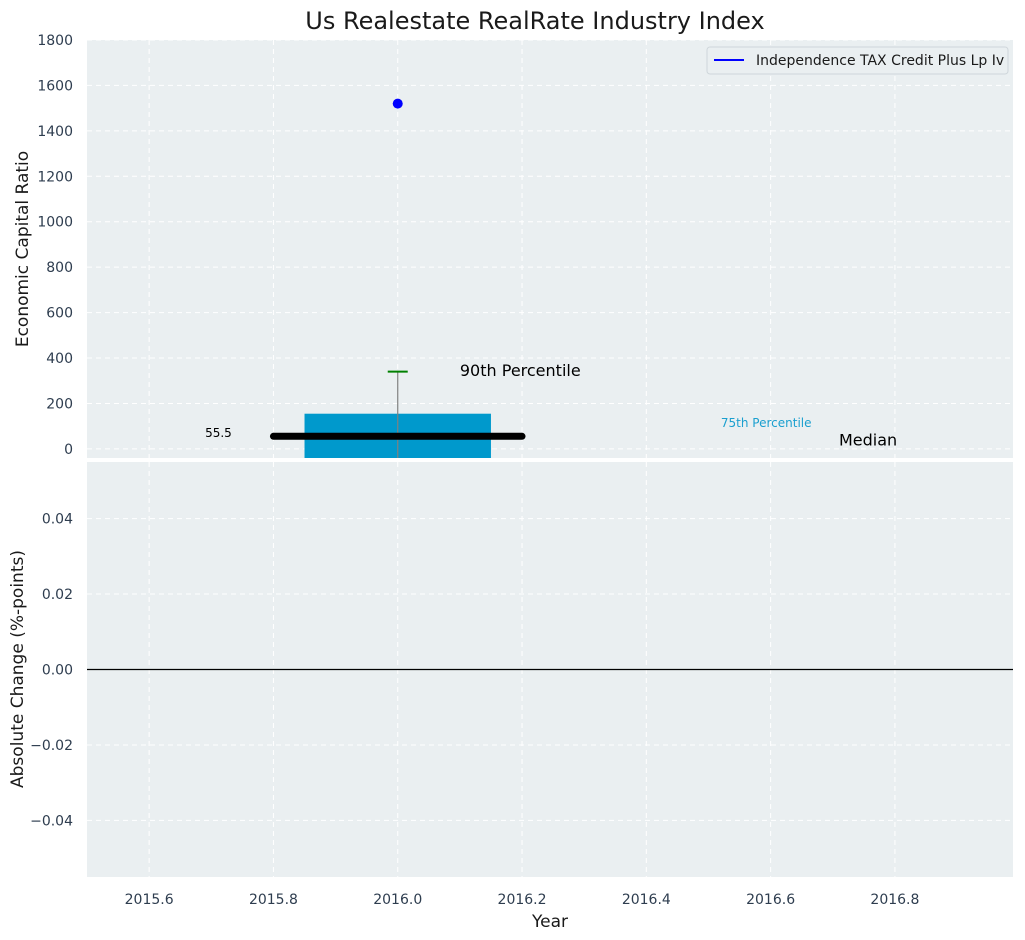 This screenshot has width=1025, height=940. What do you see at coordinates (149, 900) in the screenshot?
I see `x-tick-label: 2015.6` at bounding box center [149, 900].